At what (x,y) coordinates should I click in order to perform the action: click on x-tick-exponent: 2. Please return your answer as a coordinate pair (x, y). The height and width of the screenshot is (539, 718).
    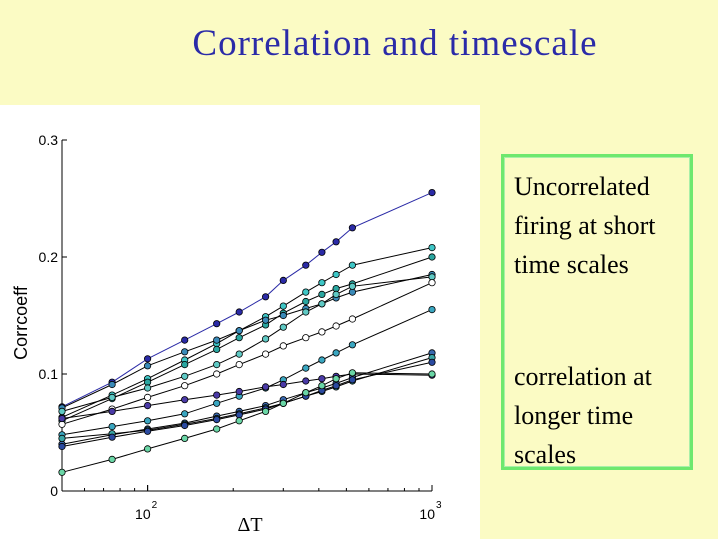
    Looking at the image, I should click on (155, 505).